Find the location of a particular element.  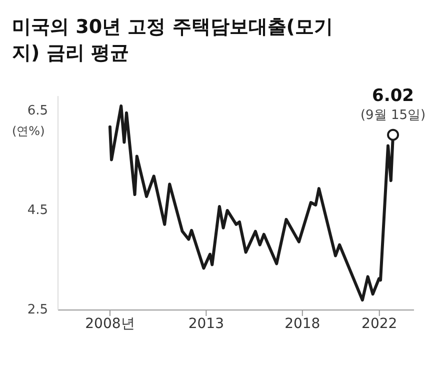

x-tick-label: 2022 is located at coordinates (380, 324).